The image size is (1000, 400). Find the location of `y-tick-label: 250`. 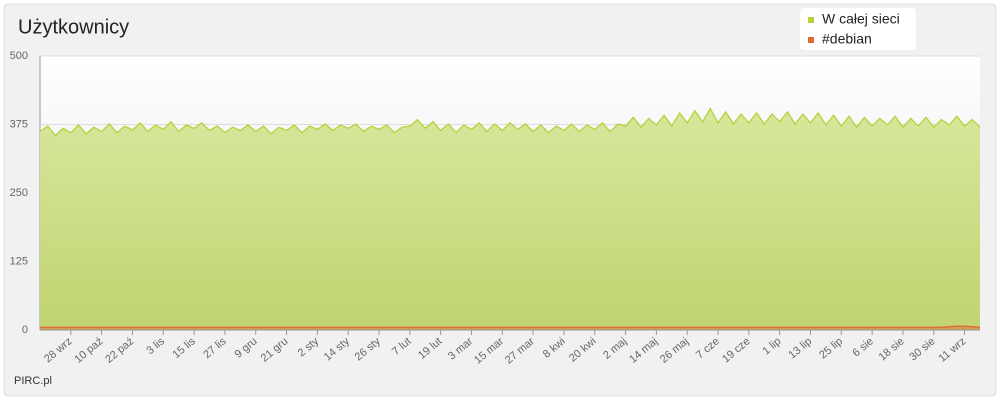

y-tick-label: 250 is located at coordinates (19, 193).